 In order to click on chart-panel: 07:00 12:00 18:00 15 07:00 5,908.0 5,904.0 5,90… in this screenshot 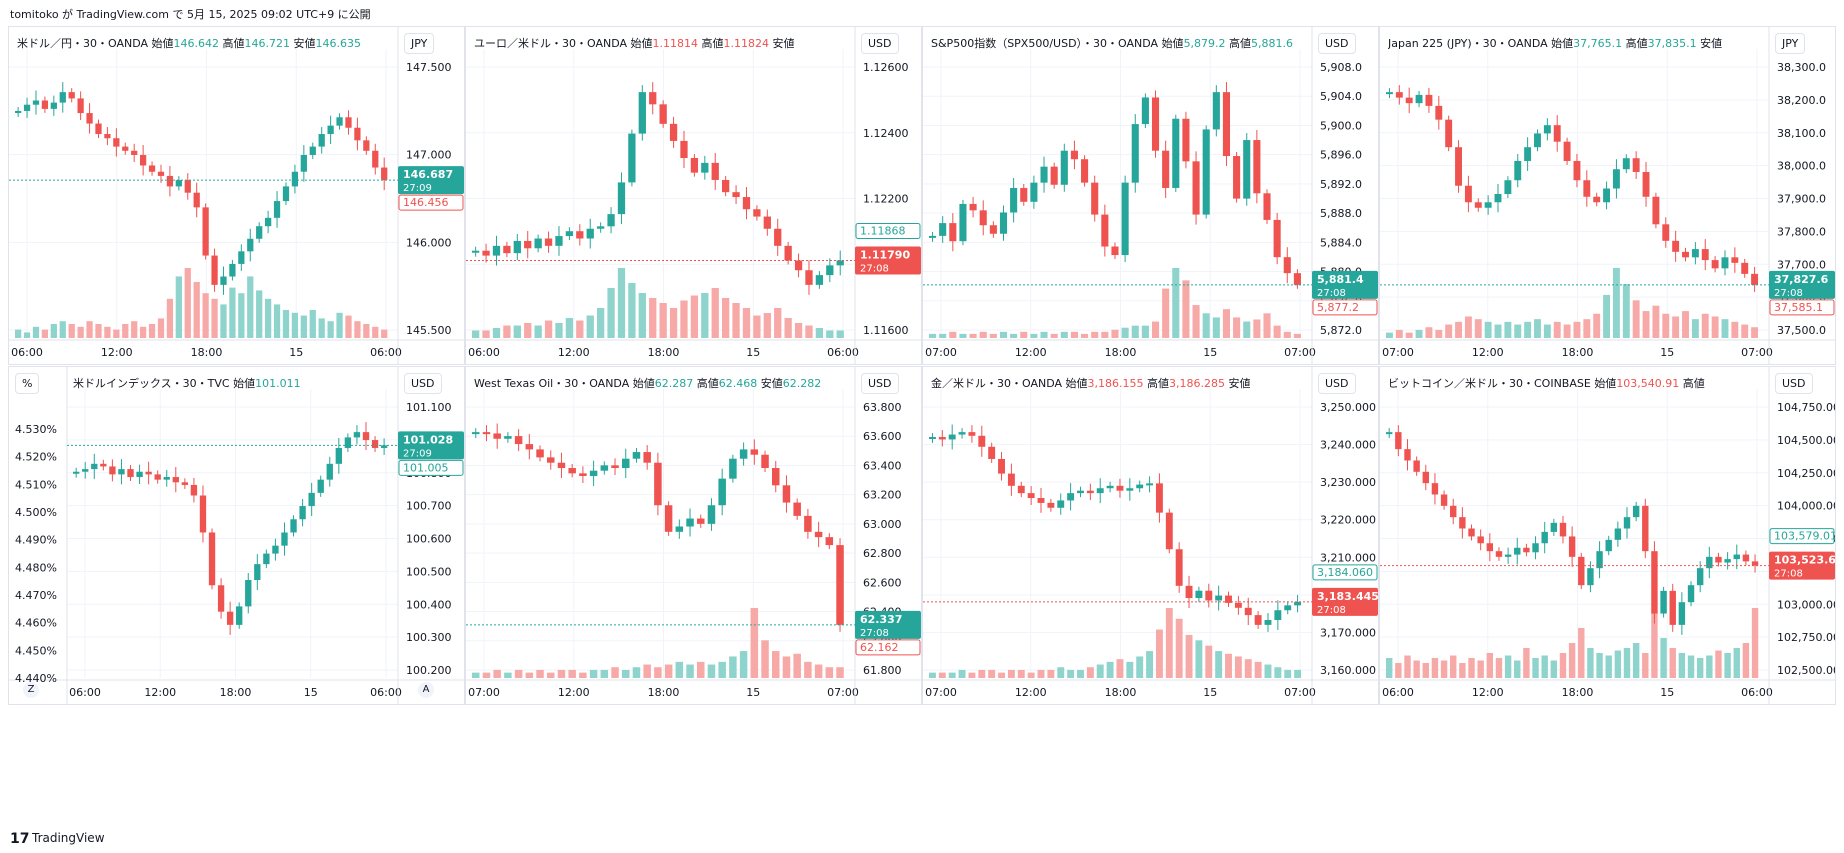, I will do `click(1150, 195)`.